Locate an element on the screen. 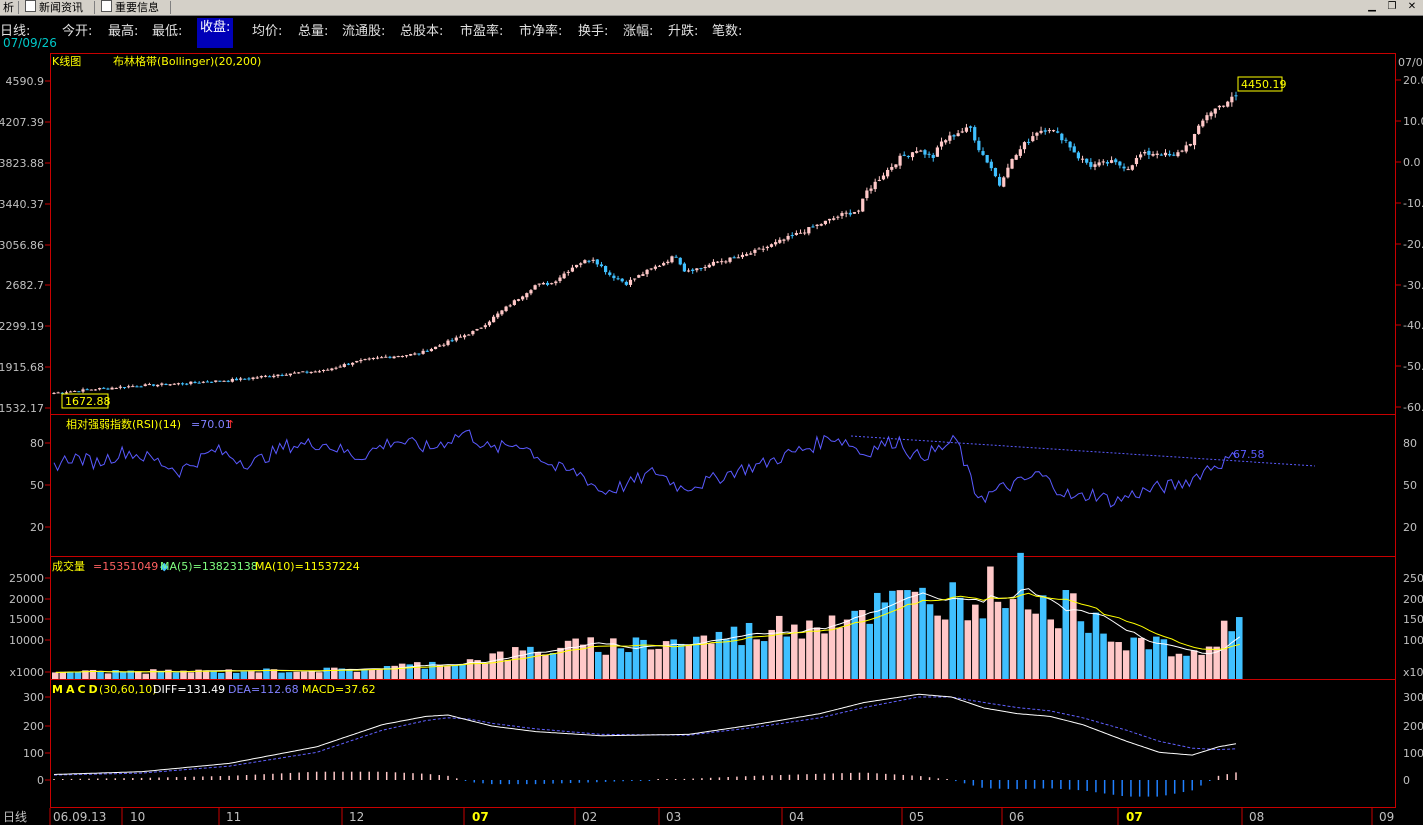 The height and width of the screenshot is (825, 1423). field-pb: 市净率: is located at coordinates (541, 31).